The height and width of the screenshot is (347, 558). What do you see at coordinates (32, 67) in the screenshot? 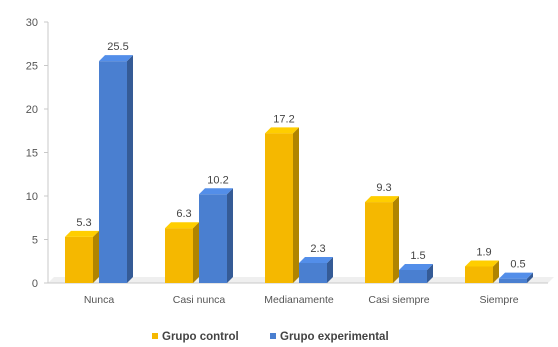
I see `y-tick-label: 25` at bounding box center [32, 67].